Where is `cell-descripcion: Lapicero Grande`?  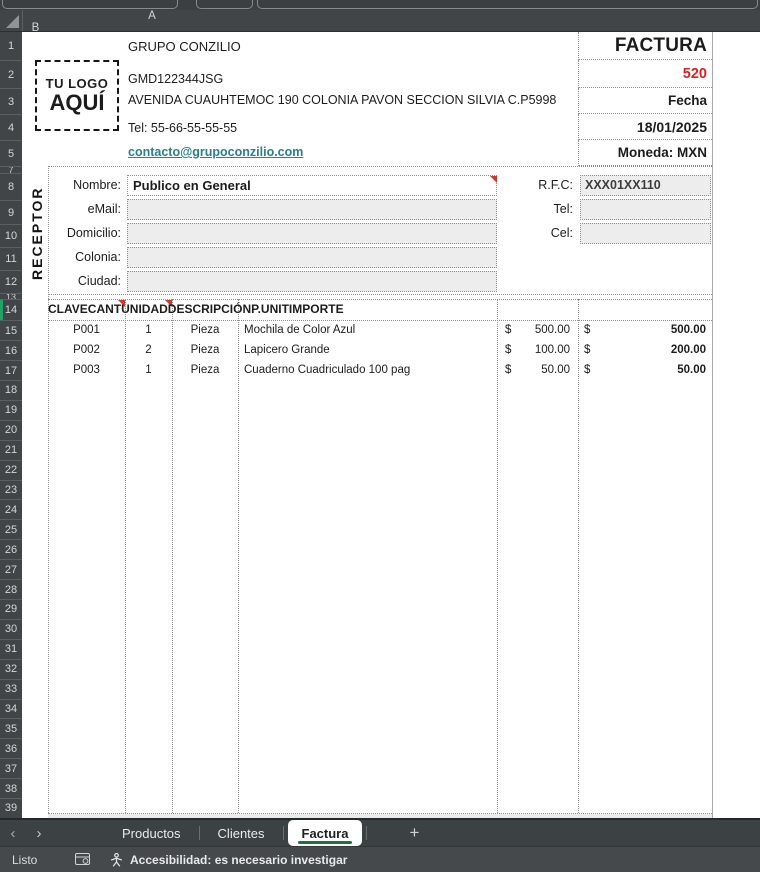
cell-descripcion: Lapicero Grande is located at coordinates (287, 350).